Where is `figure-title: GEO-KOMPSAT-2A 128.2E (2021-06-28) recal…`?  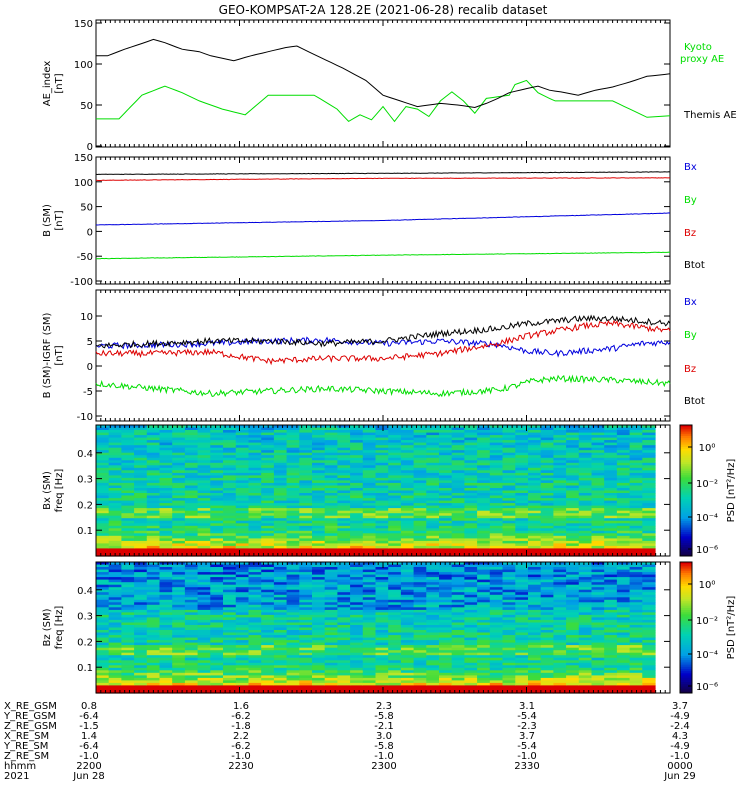 figure-title: GEO-KOMPSAT-2A 128.2E (2021-06-28) recal… is located at coordinates (383, 10).